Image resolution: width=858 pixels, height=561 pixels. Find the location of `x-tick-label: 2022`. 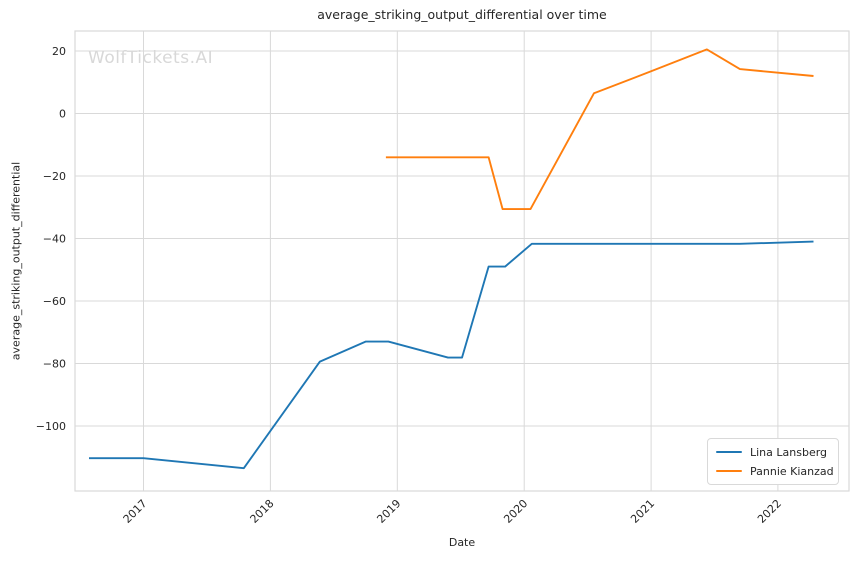

x-tick-label: 2022 is located at coordinates (769, 511).